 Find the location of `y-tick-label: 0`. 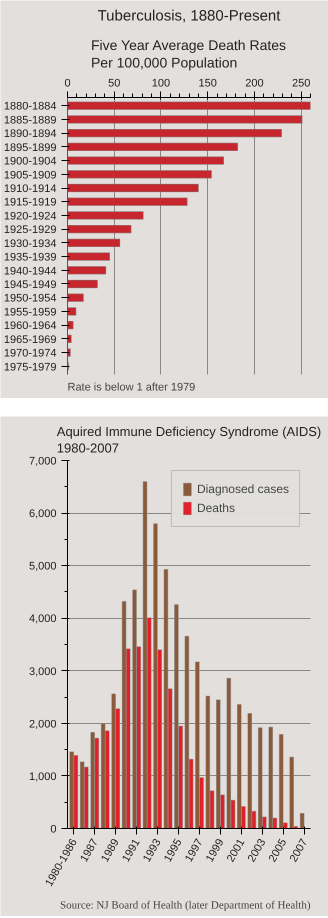

y-tick-label: 0 is located at coordinates (53, 830).